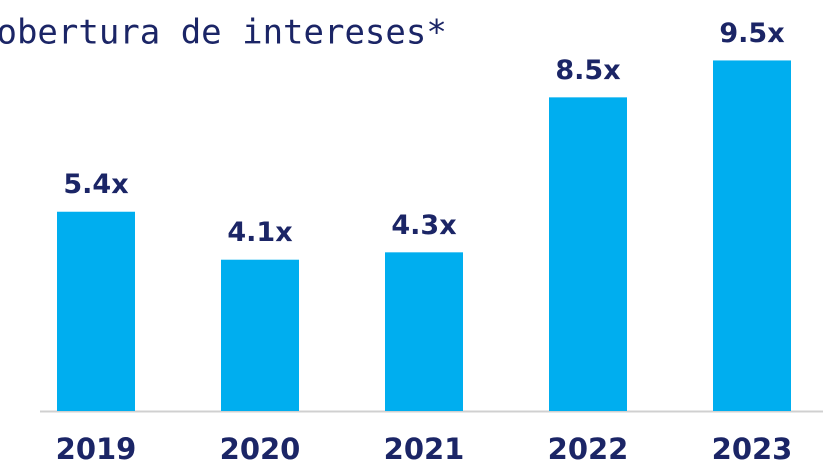 Image resolution: width=823 pixels, height=466 pixels. I want to click on x-tick-label: 2021, so click(424, 449).